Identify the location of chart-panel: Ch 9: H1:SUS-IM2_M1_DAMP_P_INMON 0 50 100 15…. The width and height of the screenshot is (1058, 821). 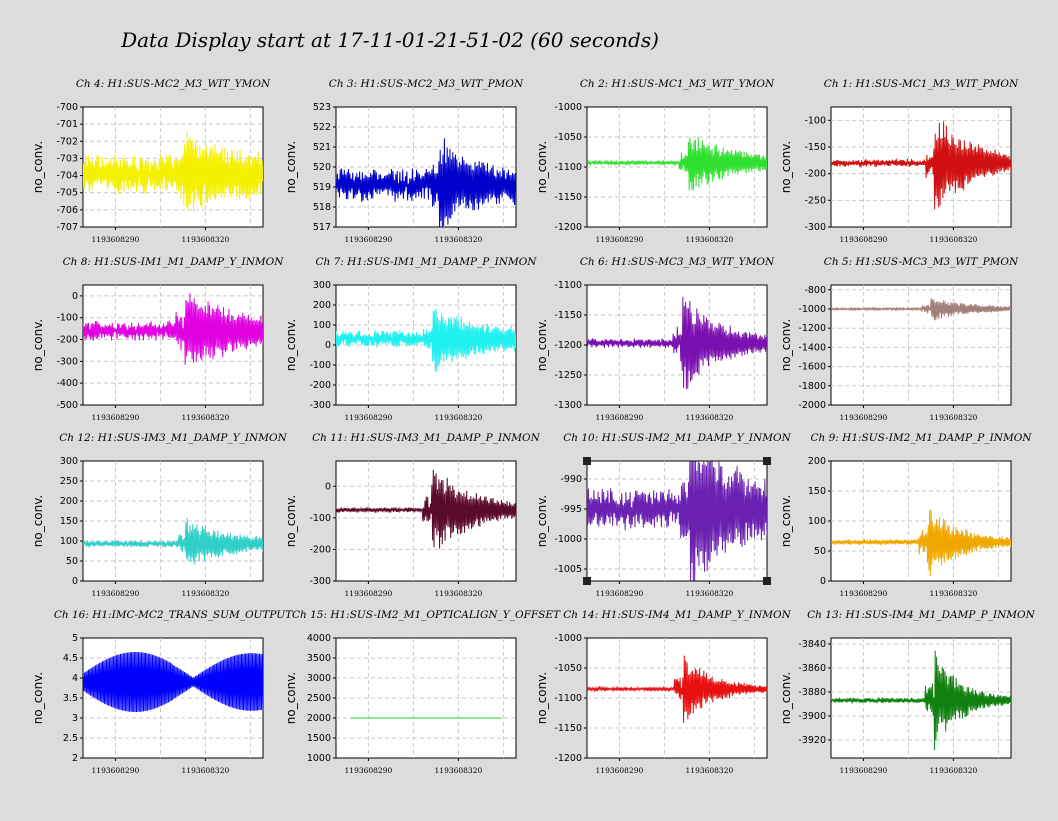
(905, 515).